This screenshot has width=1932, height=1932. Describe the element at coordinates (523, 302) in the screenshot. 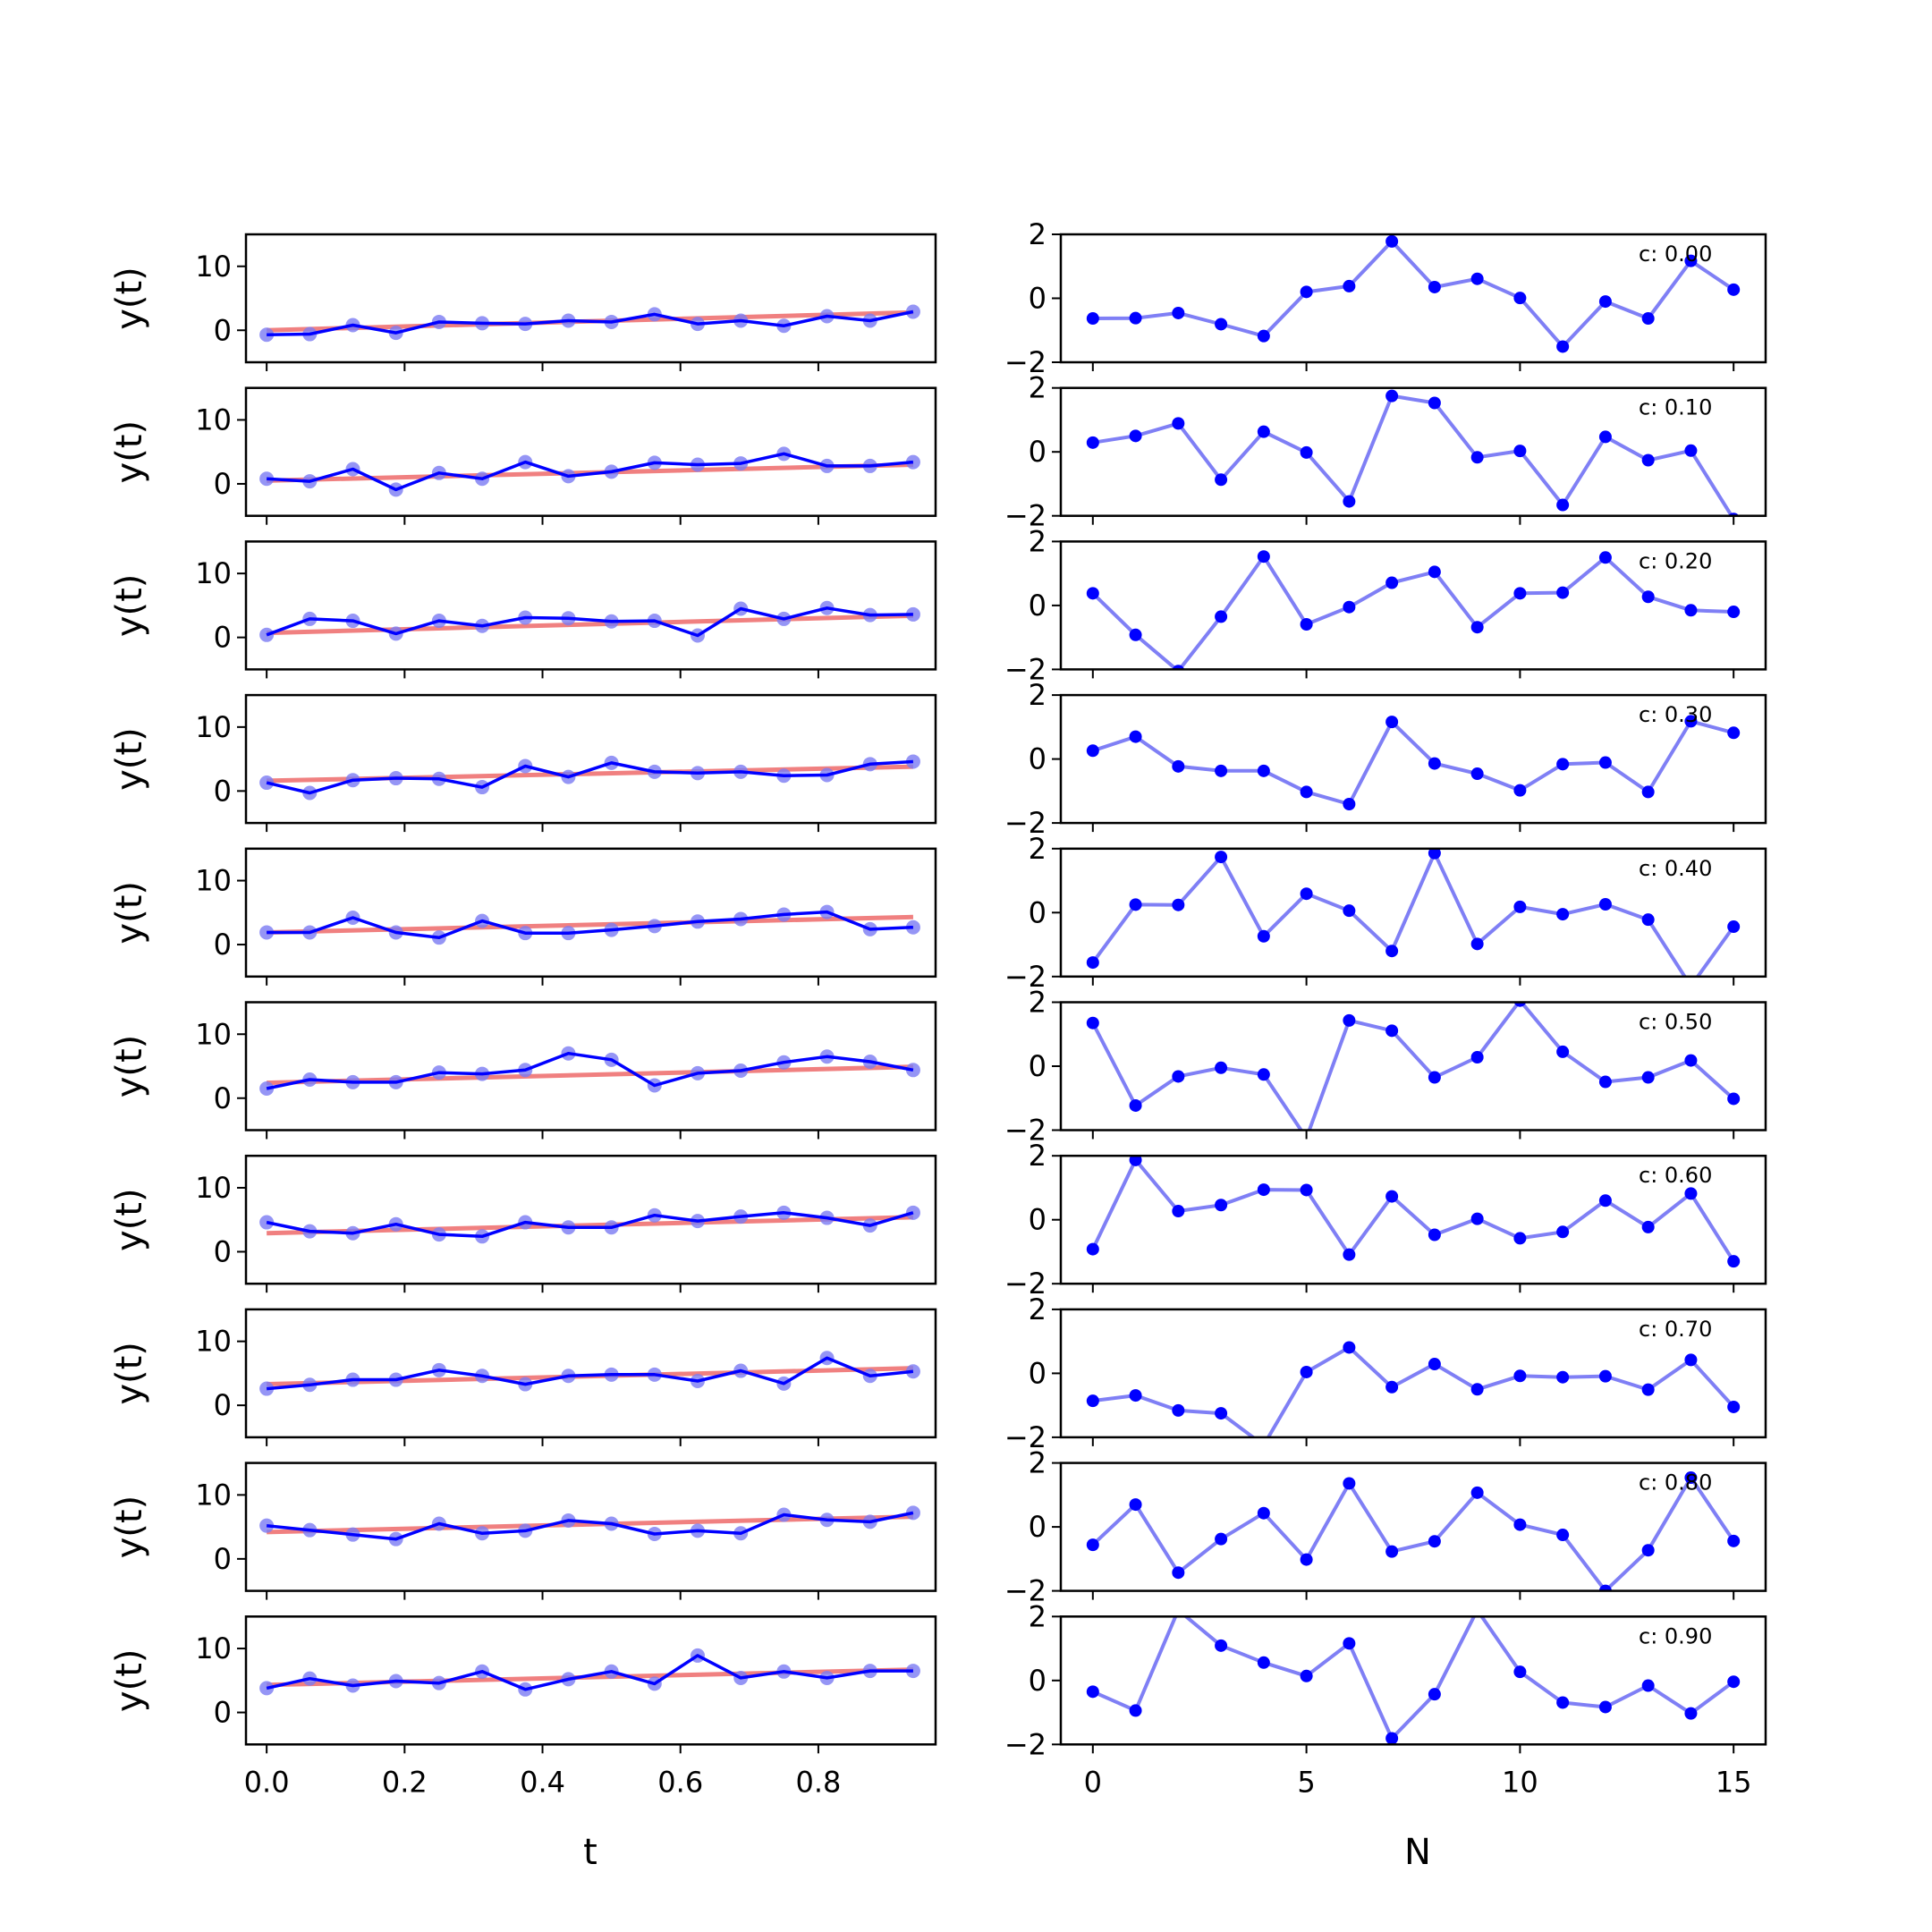

I see `left-panel-0: 0 10 y(t)` at that location.